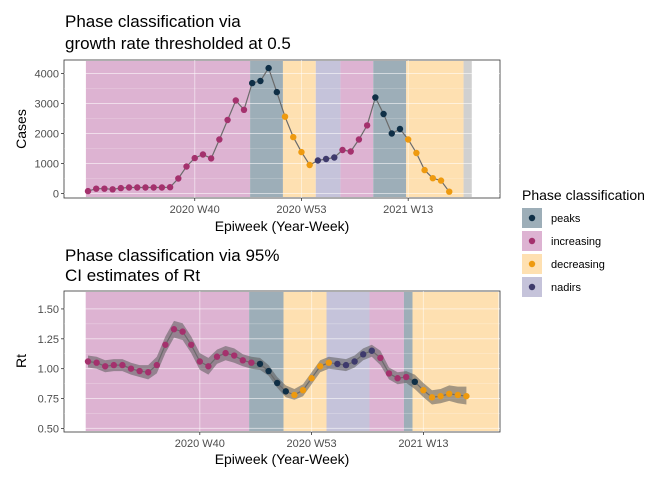 The image size is (672, 480). I want to click on panel1-series, so click(268, 129).